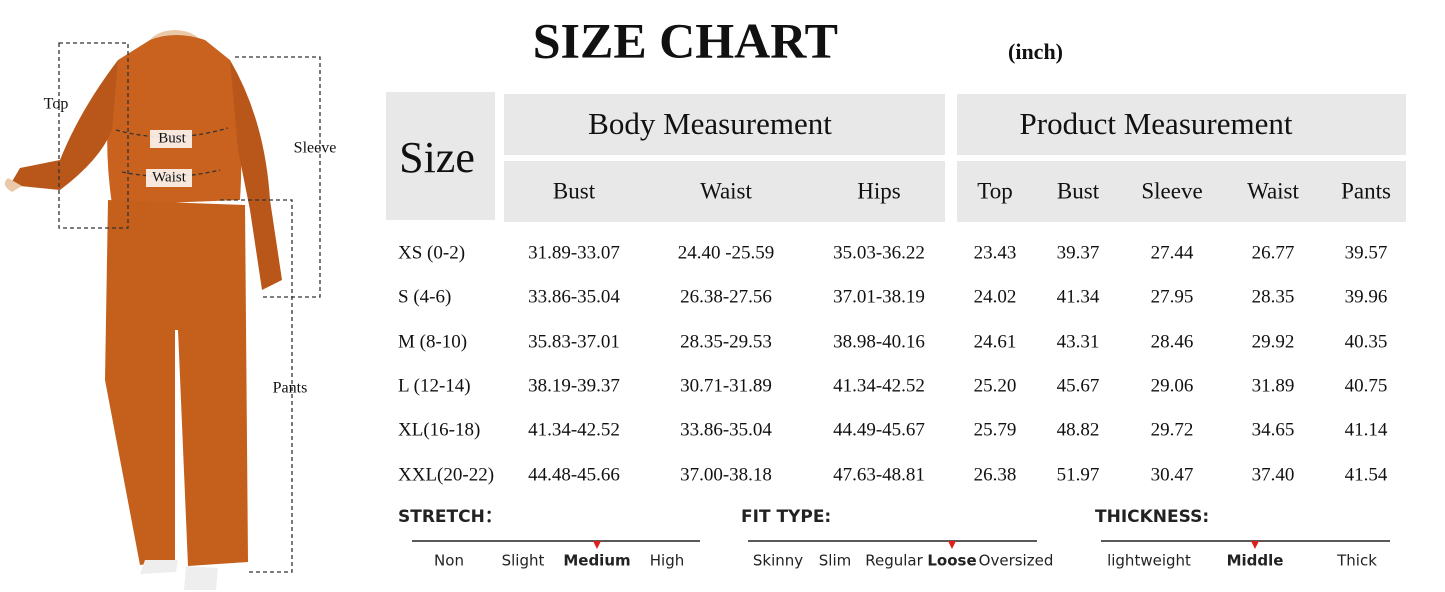  What do you see at coordinates (1255, 561) in the screenshot?
I see `scale-option: Middle` at bounding box center [1255, 561].